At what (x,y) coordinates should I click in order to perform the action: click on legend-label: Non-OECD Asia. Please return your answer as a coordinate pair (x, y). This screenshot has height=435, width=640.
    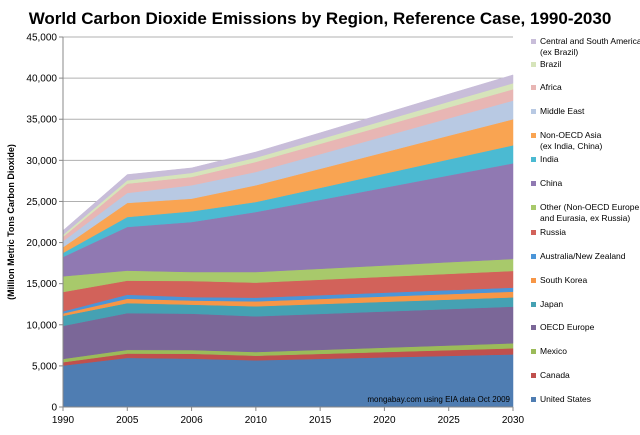
    Looking at the image, I should click on (571, 135).